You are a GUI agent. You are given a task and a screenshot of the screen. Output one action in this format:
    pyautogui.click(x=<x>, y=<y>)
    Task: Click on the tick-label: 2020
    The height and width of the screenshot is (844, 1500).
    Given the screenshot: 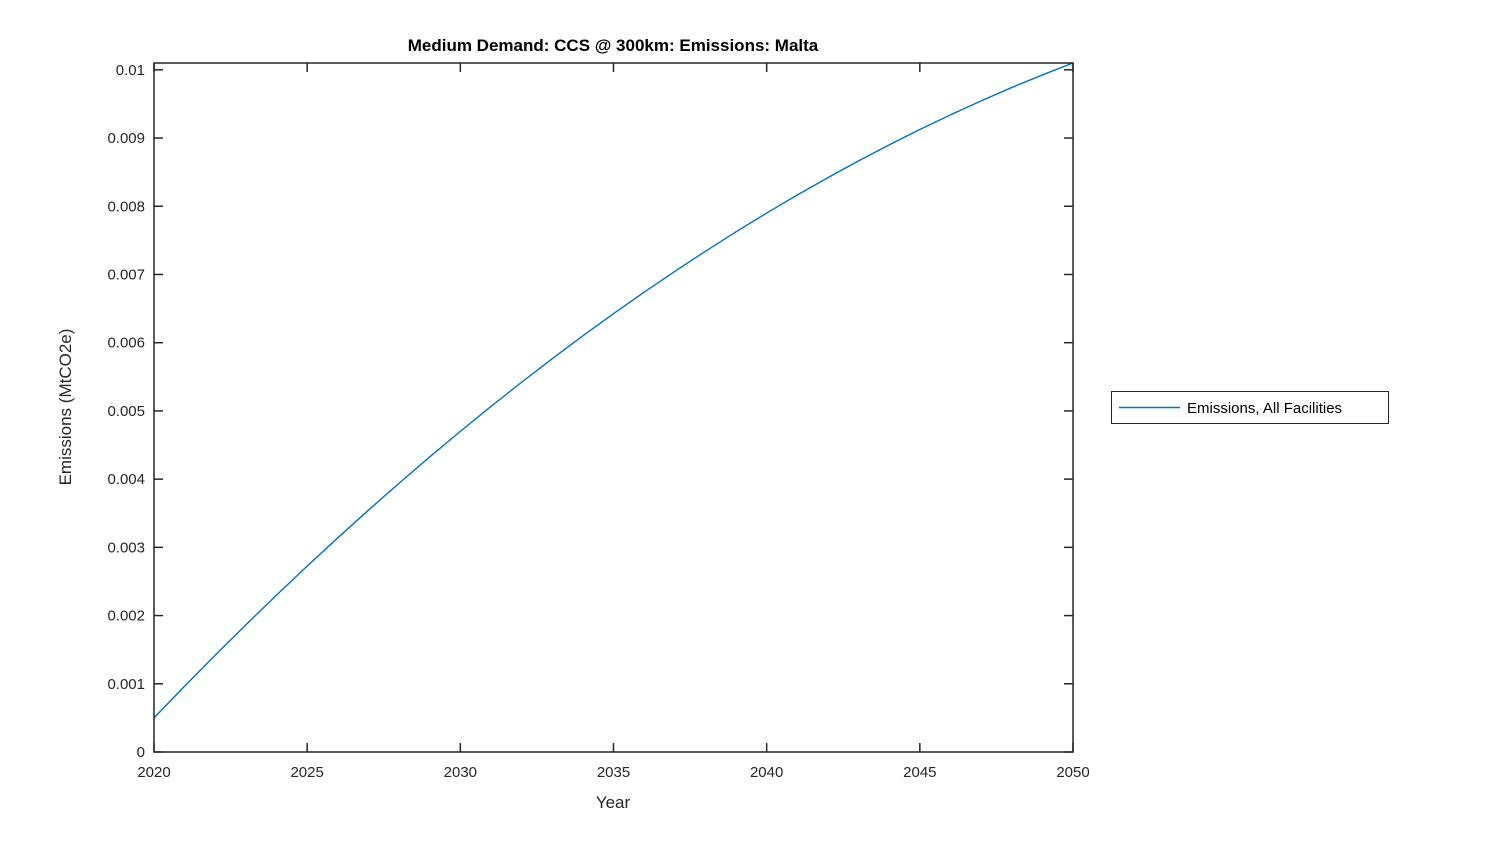 What is the action you would take?
    pyautogui.click(x=153, y=772)
    